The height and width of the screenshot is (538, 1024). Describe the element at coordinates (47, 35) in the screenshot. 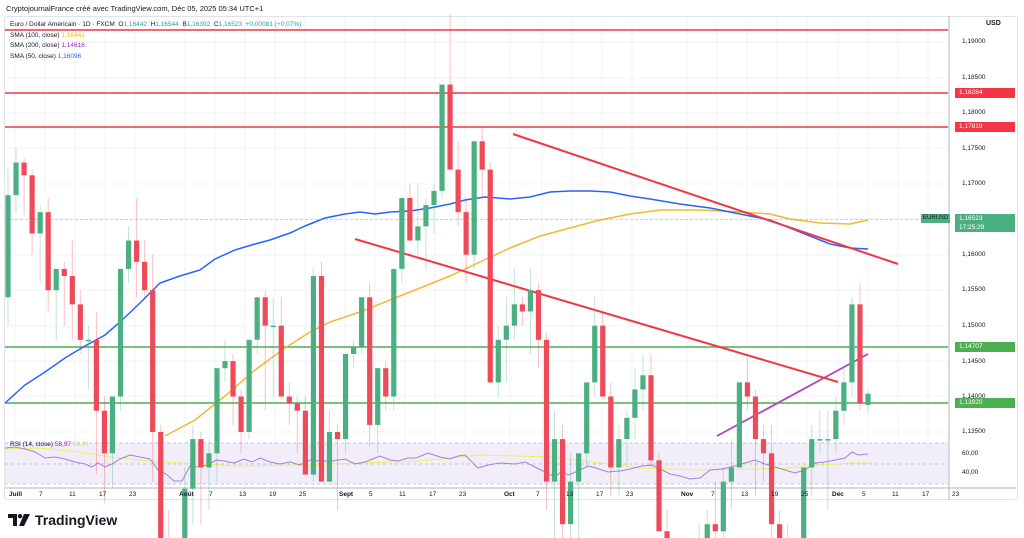

I see `sma100-legend: SMA (100, close) 1,16441` at that location.